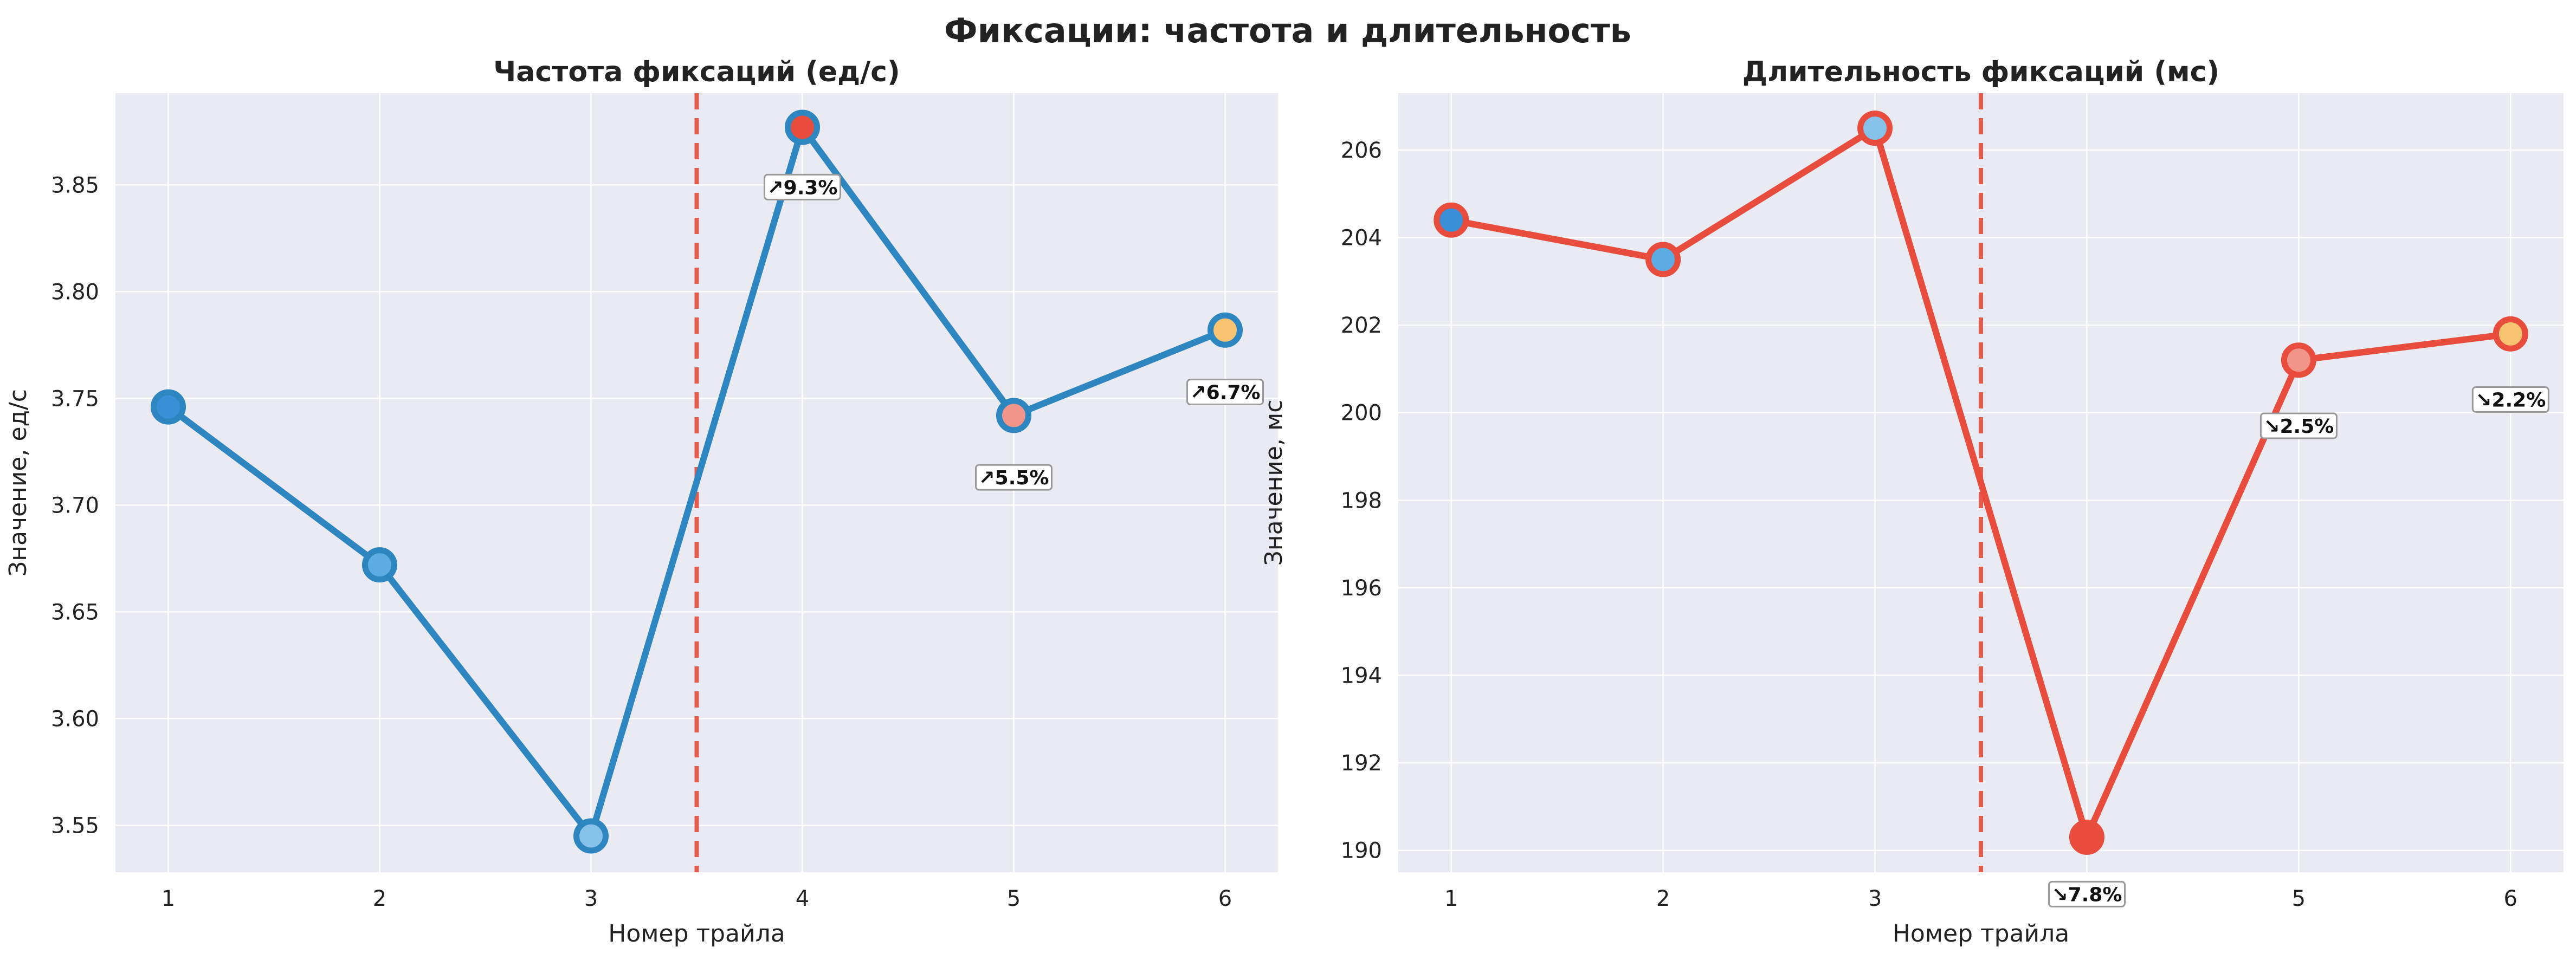  Describe the element at coordinates (75, 186) in the screenshot. I see `y-tick-label: 3.85` at that location.